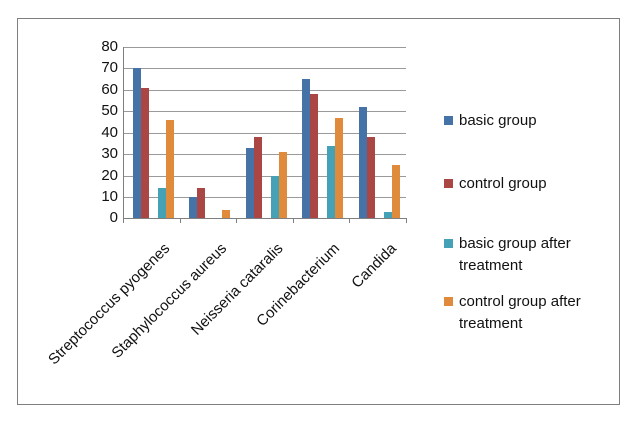 This screenshot has width=636, height=421. I want to click on y-tick-label-30: 30, so click(109, 154).